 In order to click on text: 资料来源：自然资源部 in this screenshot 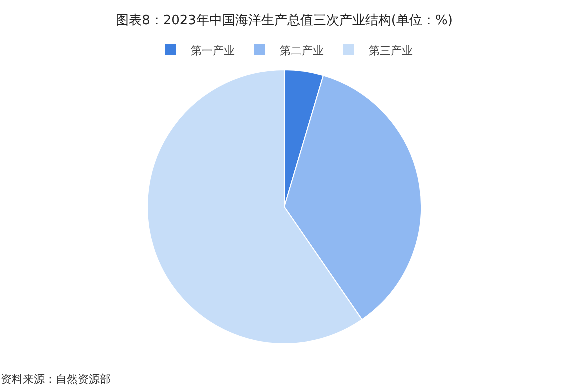, I will do `click(56, 379)`.